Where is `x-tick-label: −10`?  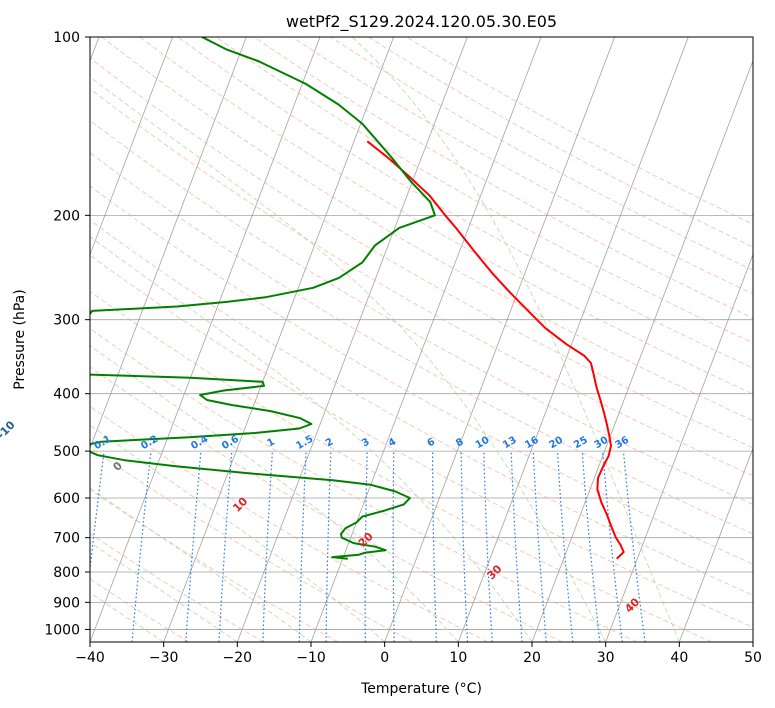 x-tick-label: −10 is located at coordinates (311, 658).